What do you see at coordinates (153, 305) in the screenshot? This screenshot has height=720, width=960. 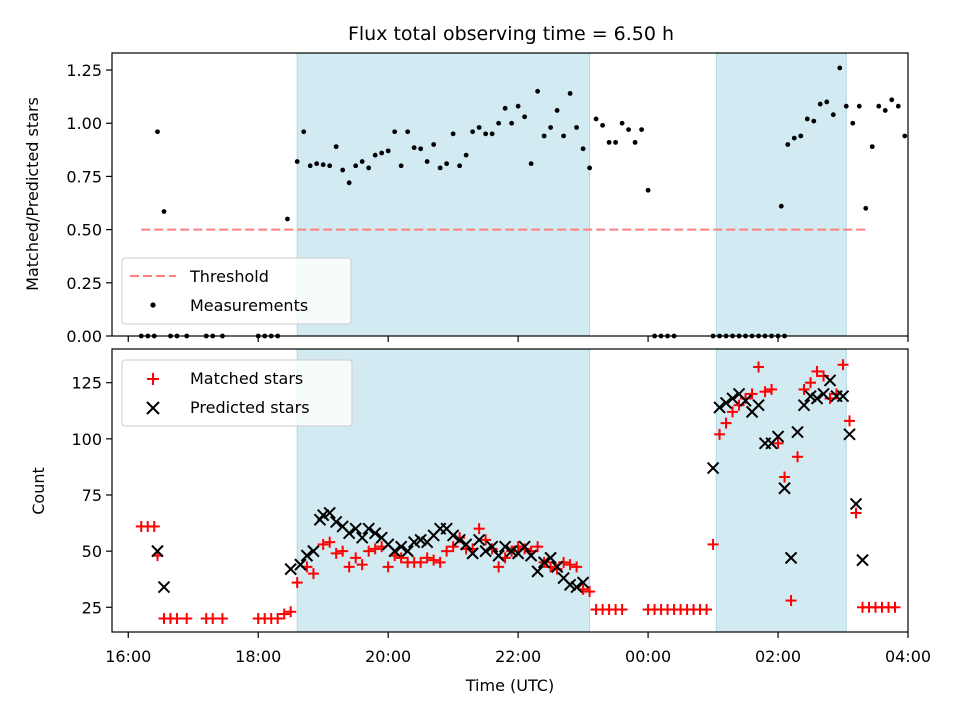 I see `legend-measurements-swatch` at bounding box center [153, 305].